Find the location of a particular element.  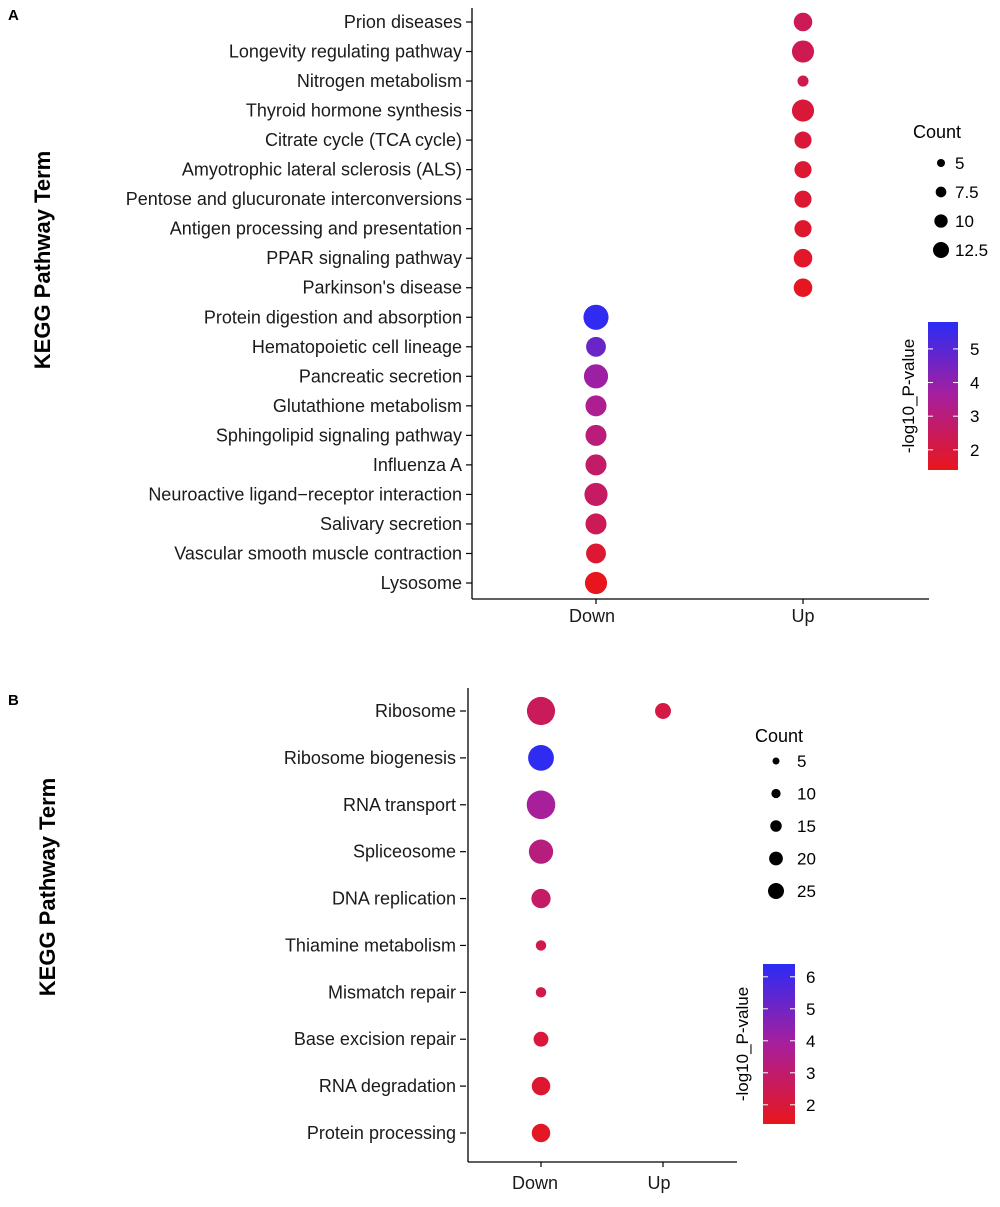

panel-b-color-legend-label: 3 is located at coordinates (810, 1073).